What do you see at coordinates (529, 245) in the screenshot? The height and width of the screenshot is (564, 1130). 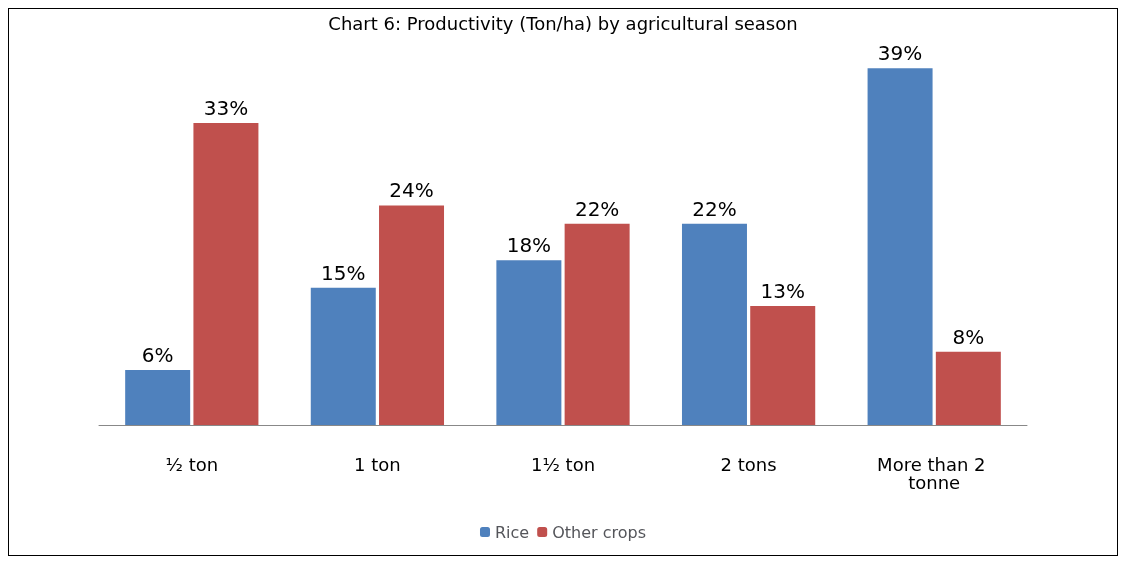 I see `data-label: 18%` at bounding box center [529, 245].